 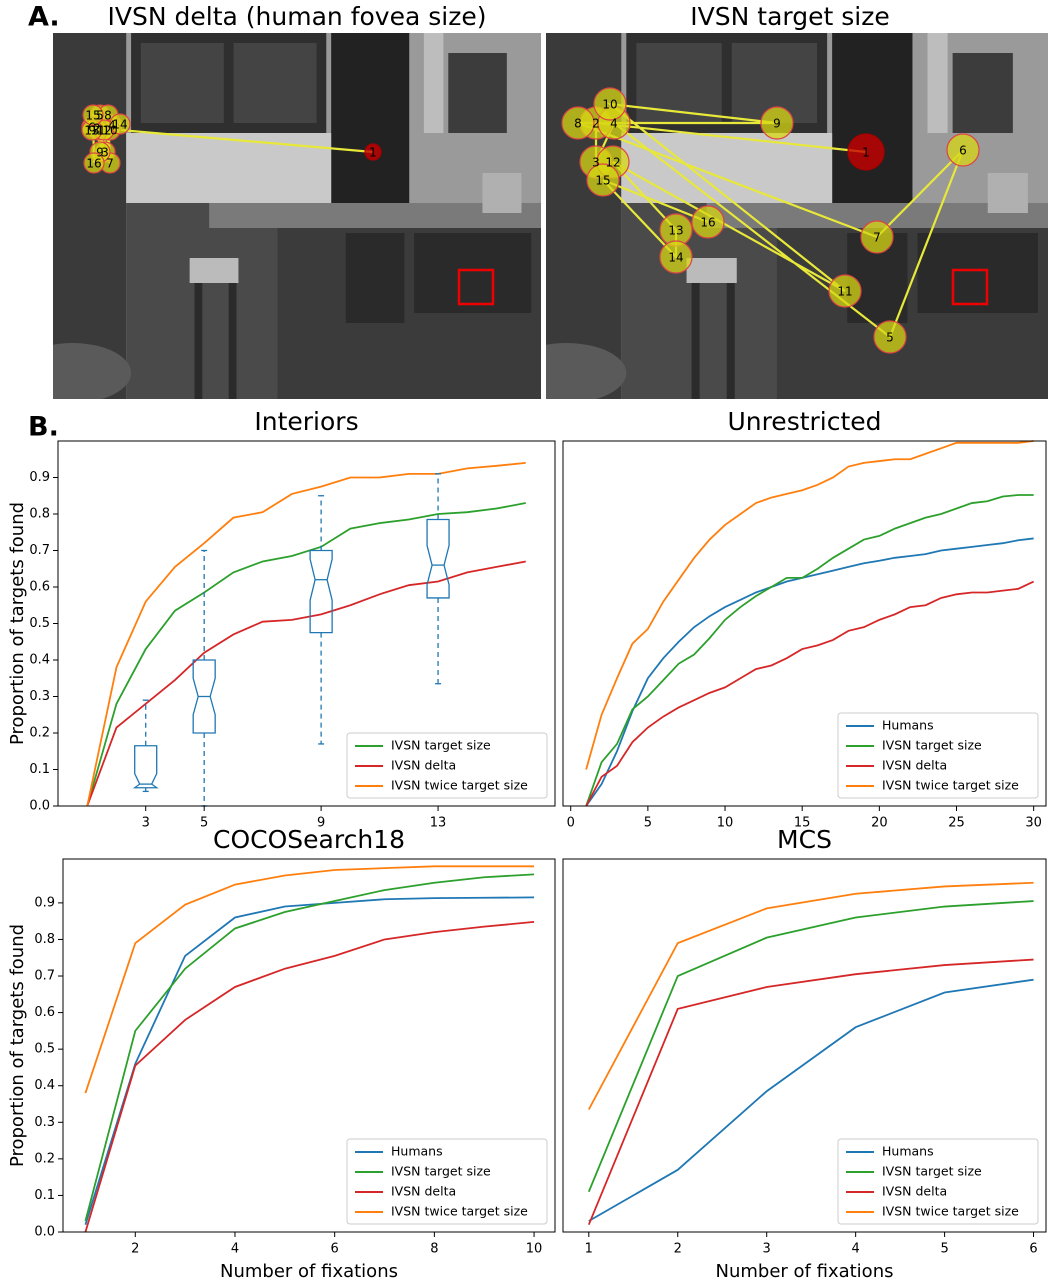 I want to click on y-tick-label: 0.2, so click(x=44, y=1158).